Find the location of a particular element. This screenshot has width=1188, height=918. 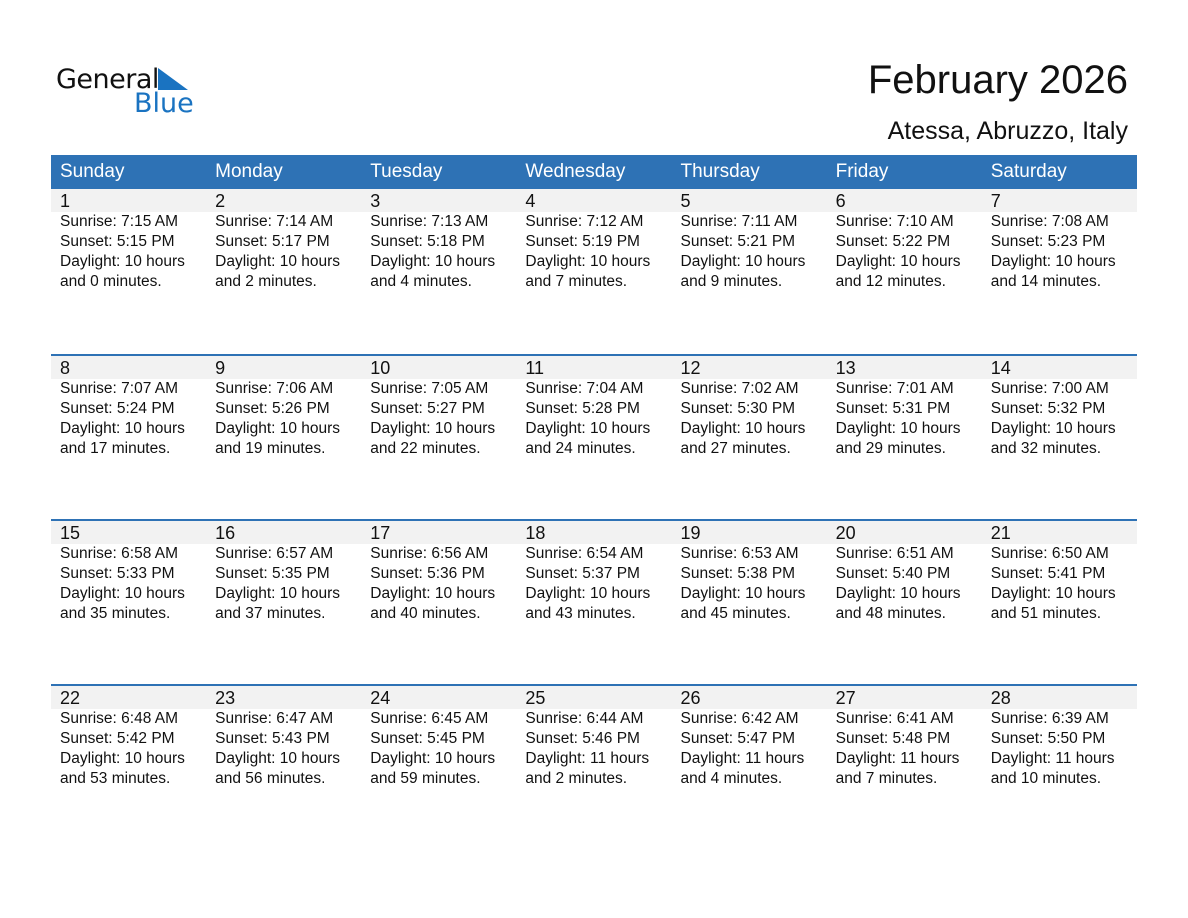

sunset: Sunset: 5:41 PM is located at coordinates (1048, 573).